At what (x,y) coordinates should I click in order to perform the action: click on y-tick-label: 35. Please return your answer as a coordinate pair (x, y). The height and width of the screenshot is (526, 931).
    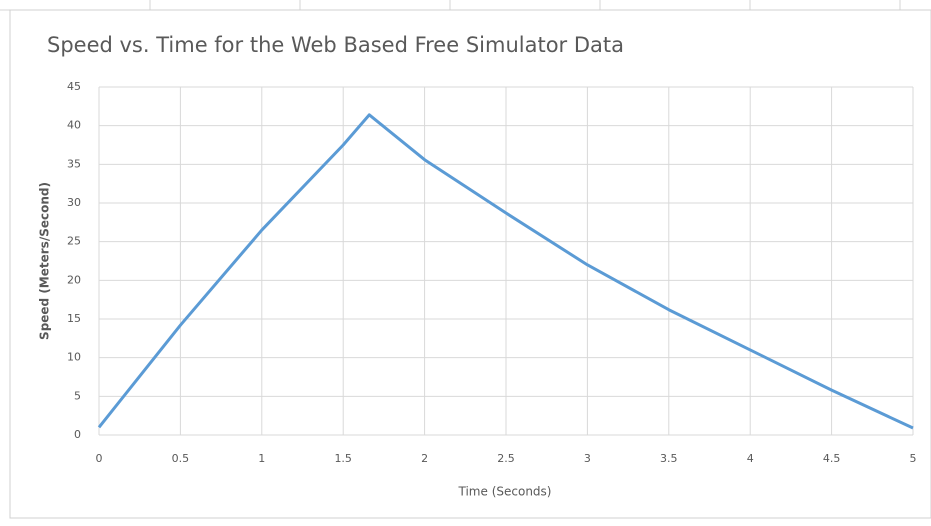
    Looking at the image, I should click on (74, 163).